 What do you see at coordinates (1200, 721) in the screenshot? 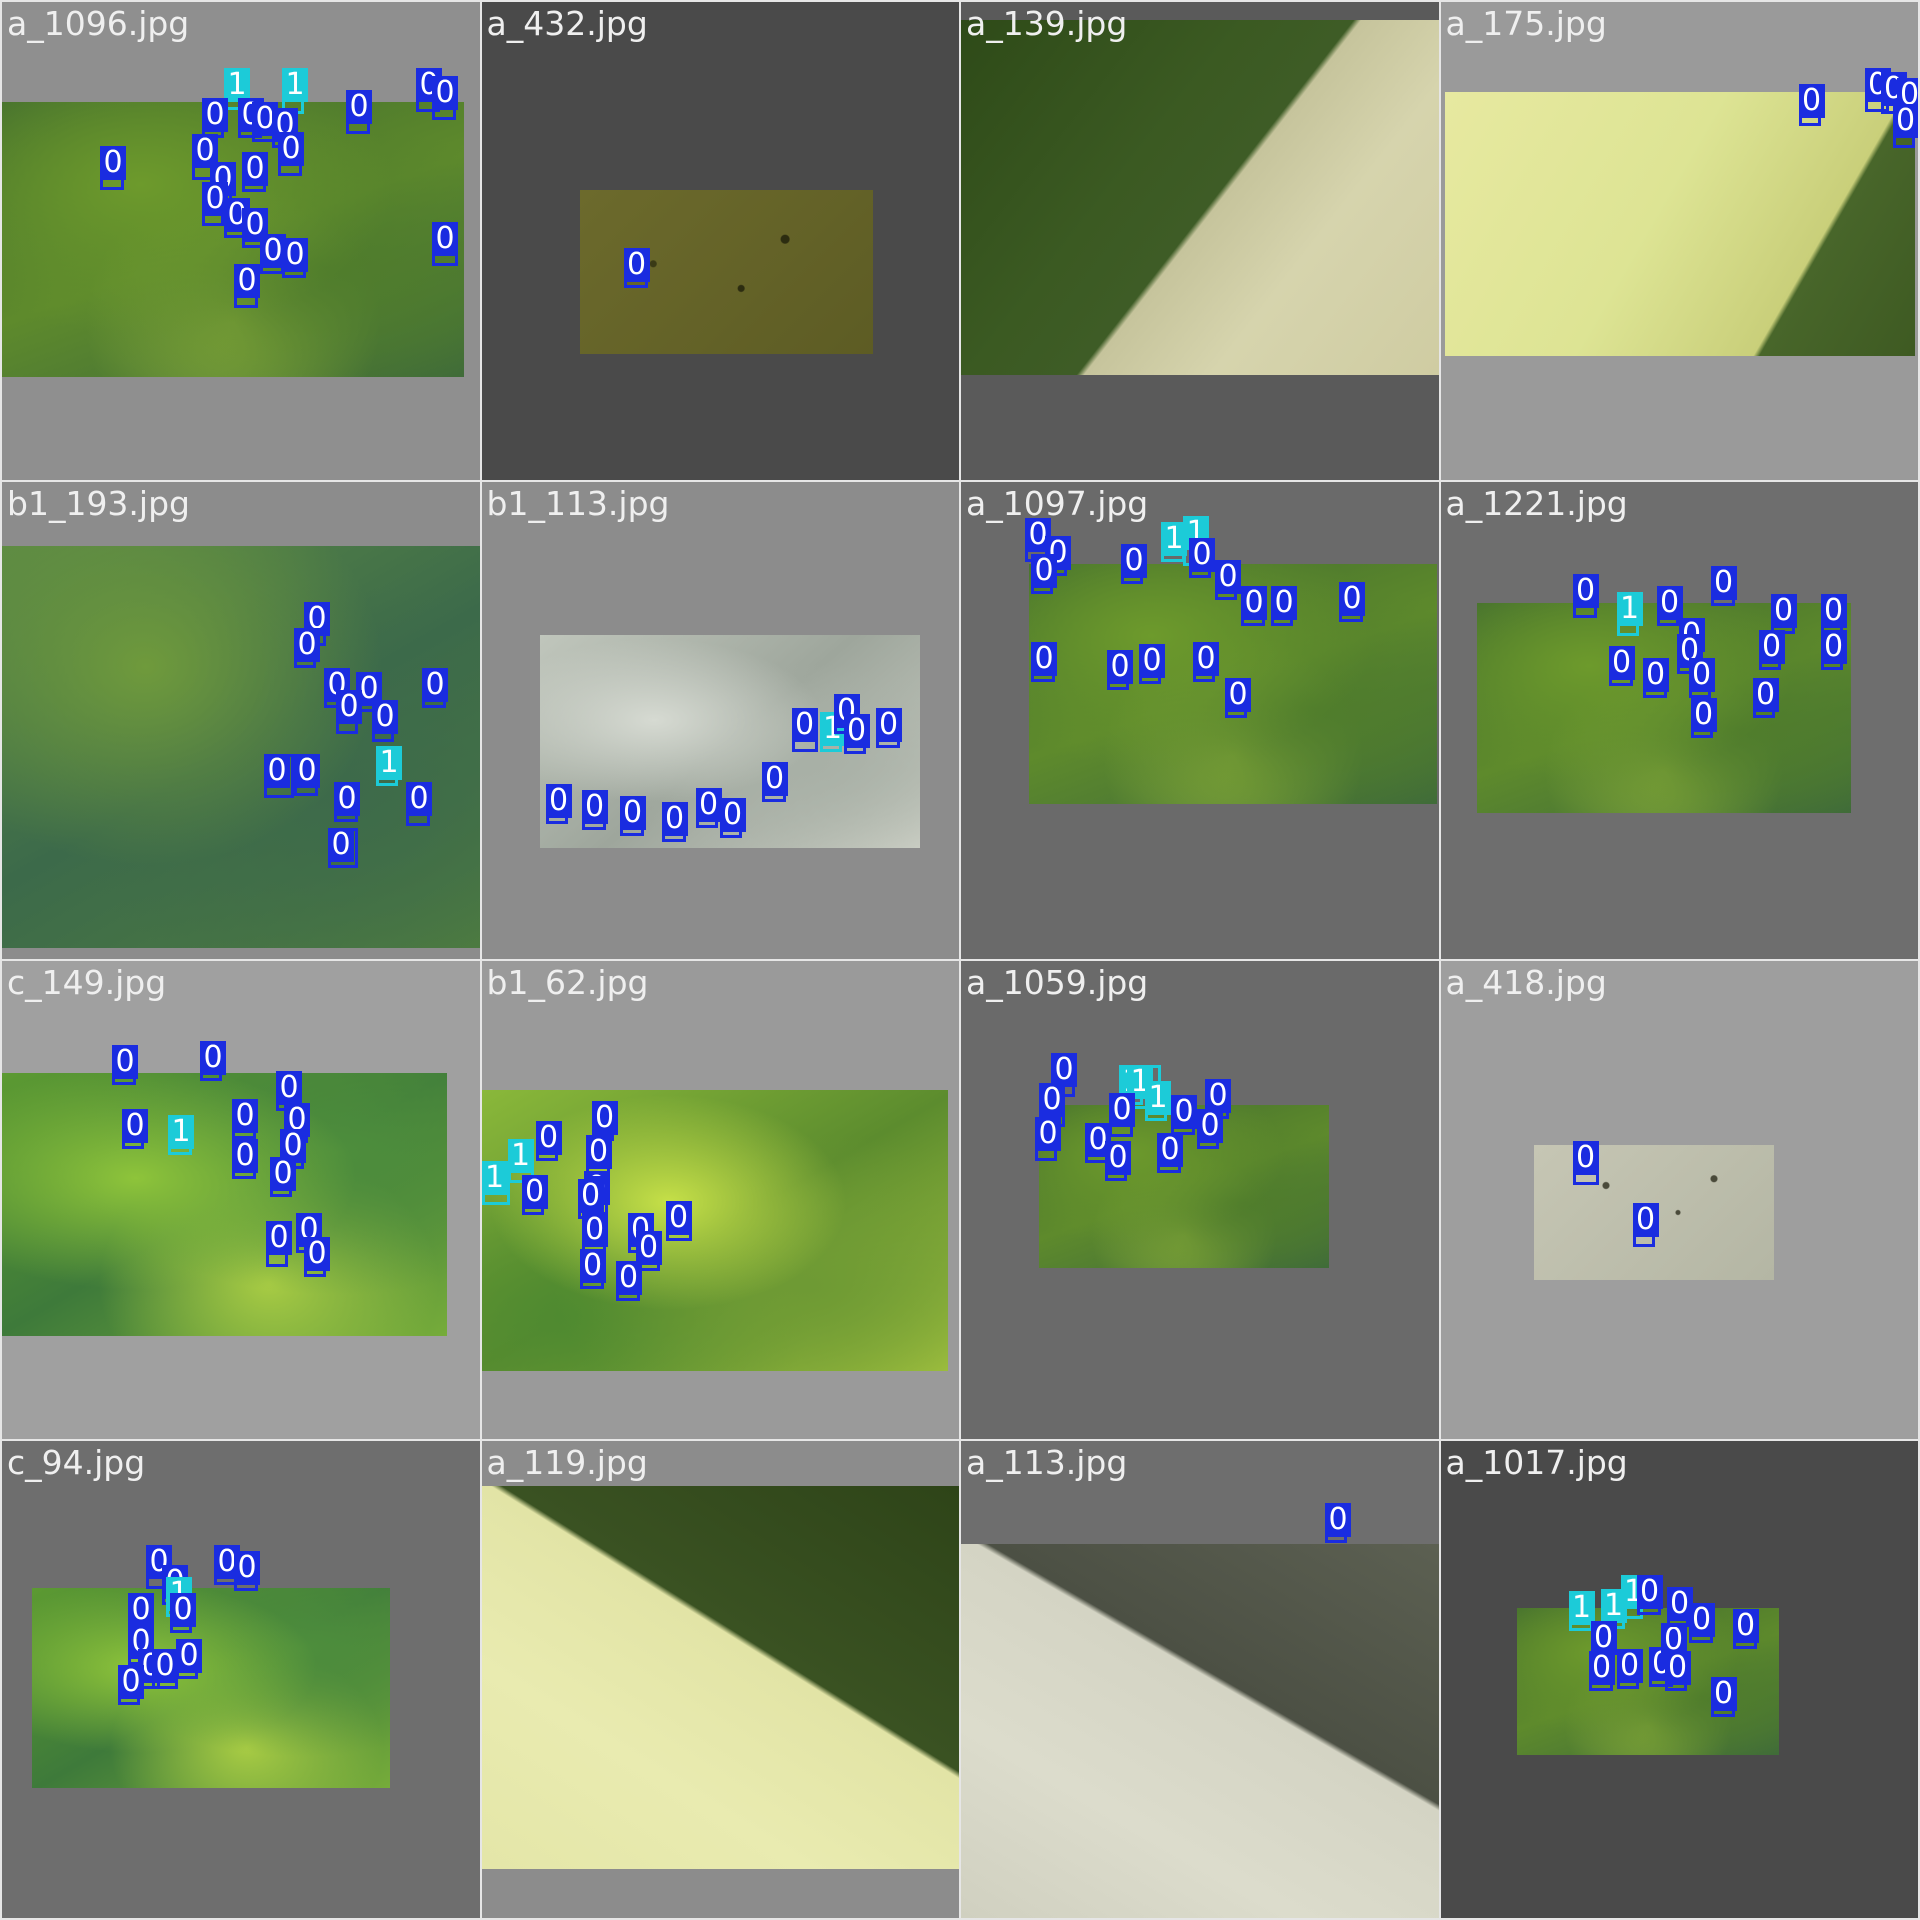
I see `mosaic-tile: a_1097.jpg 0 0 0 1 1 0 0 0 0 0 0 0 0 0 0 0` at bounding box center [1200, 721].